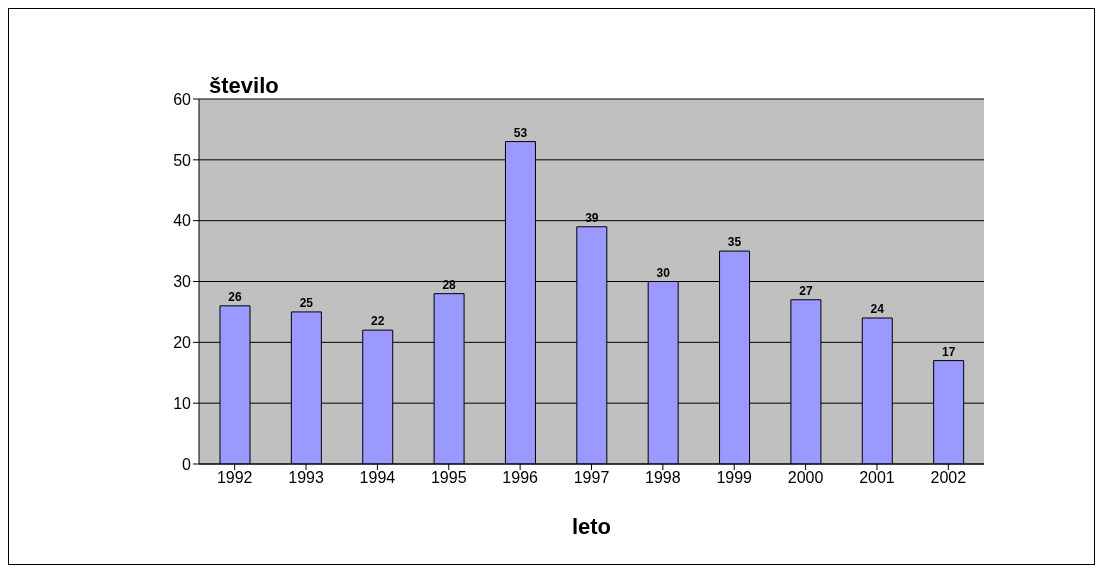  I want to click on x-tick-label: 2001, so click(877, 478).